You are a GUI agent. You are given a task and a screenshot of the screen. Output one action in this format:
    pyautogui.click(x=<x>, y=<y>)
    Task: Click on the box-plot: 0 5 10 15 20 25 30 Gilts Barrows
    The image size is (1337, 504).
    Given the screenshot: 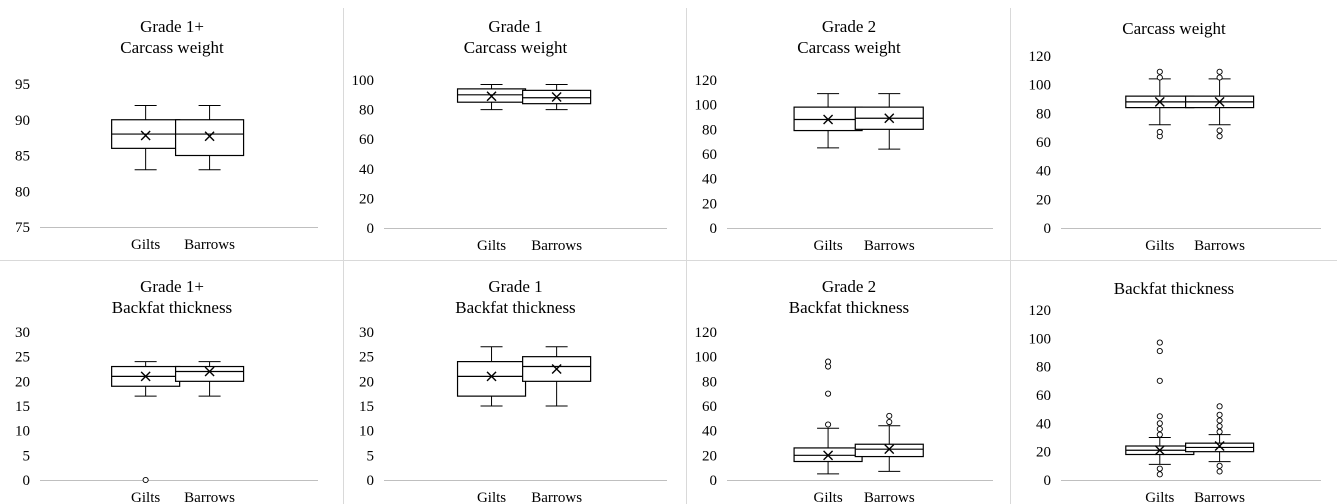 What is the action you would take?
    pyautogui.click(x=166, y=414)
    